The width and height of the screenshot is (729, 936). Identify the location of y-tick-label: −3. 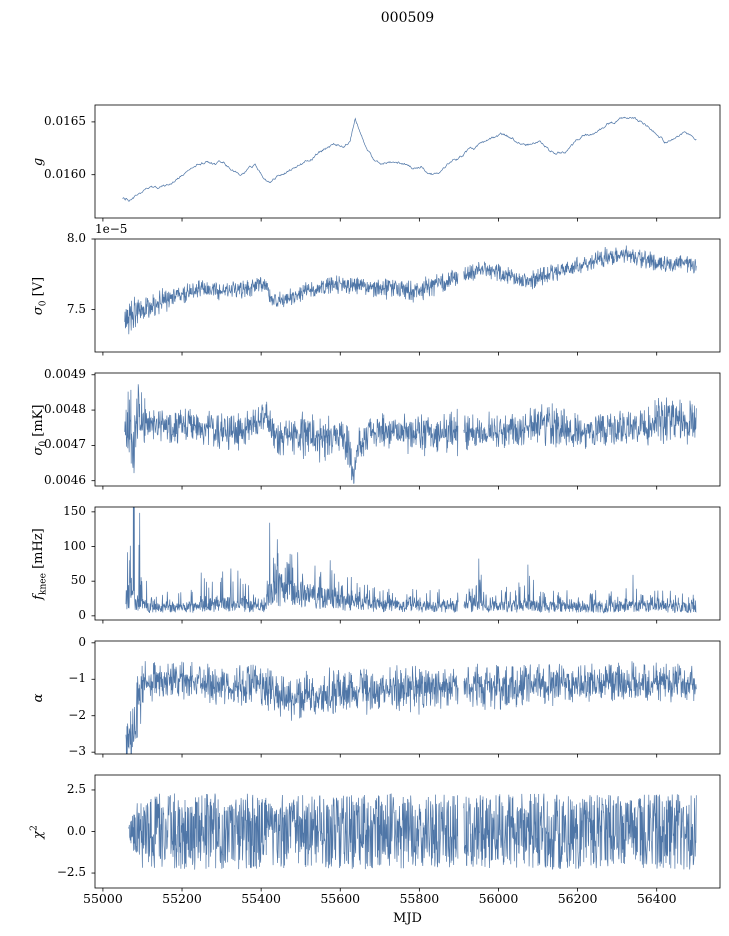
(77, 751).